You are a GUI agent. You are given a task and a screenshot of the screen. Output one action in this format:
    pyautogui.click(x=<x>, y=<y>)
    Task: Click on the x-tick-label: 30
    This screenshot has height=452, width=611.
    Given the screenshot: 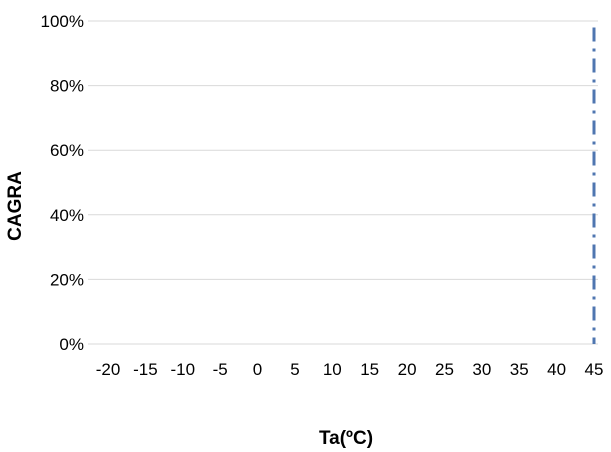 What is the action you would take?
    pyautogui.click(x=481, y=369)
    